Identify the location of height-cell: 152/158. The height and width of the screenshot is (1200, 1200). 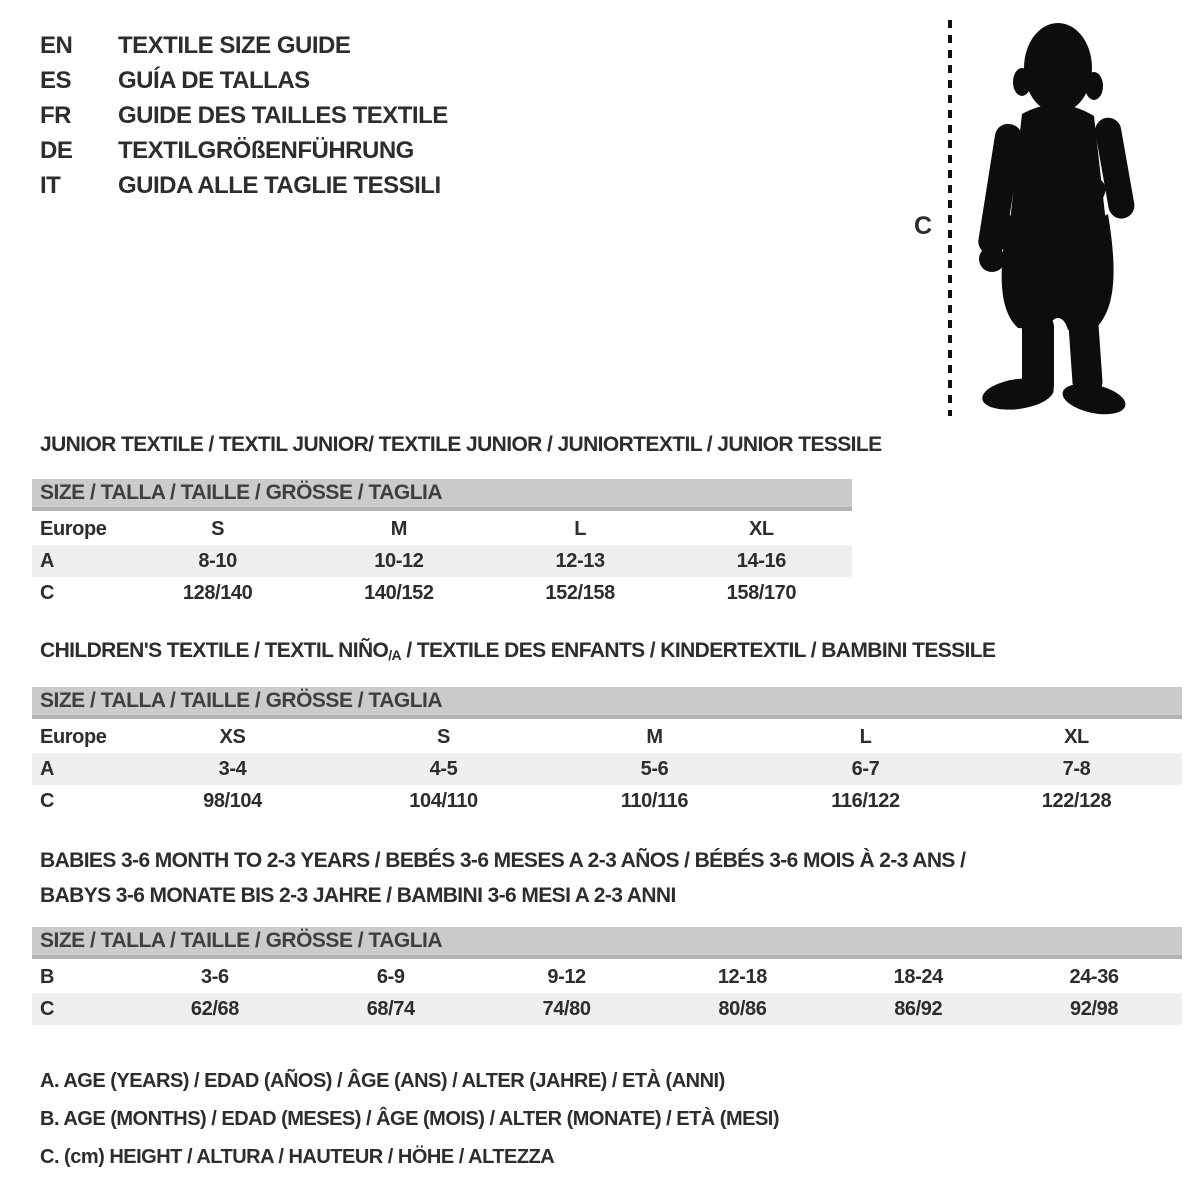
(580, 593).